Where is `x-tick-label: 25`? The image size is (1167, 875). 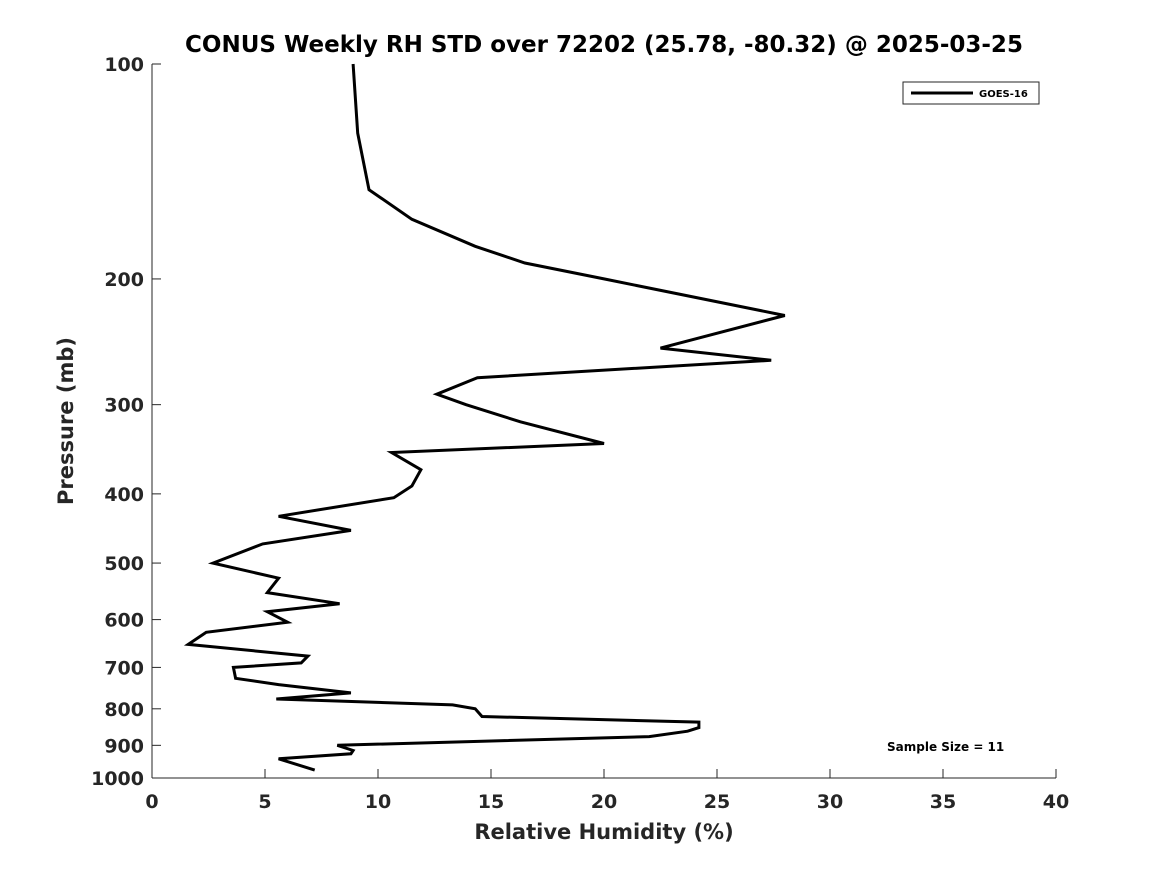
x-tick-label: 25 is located at coordinates (717, 802).